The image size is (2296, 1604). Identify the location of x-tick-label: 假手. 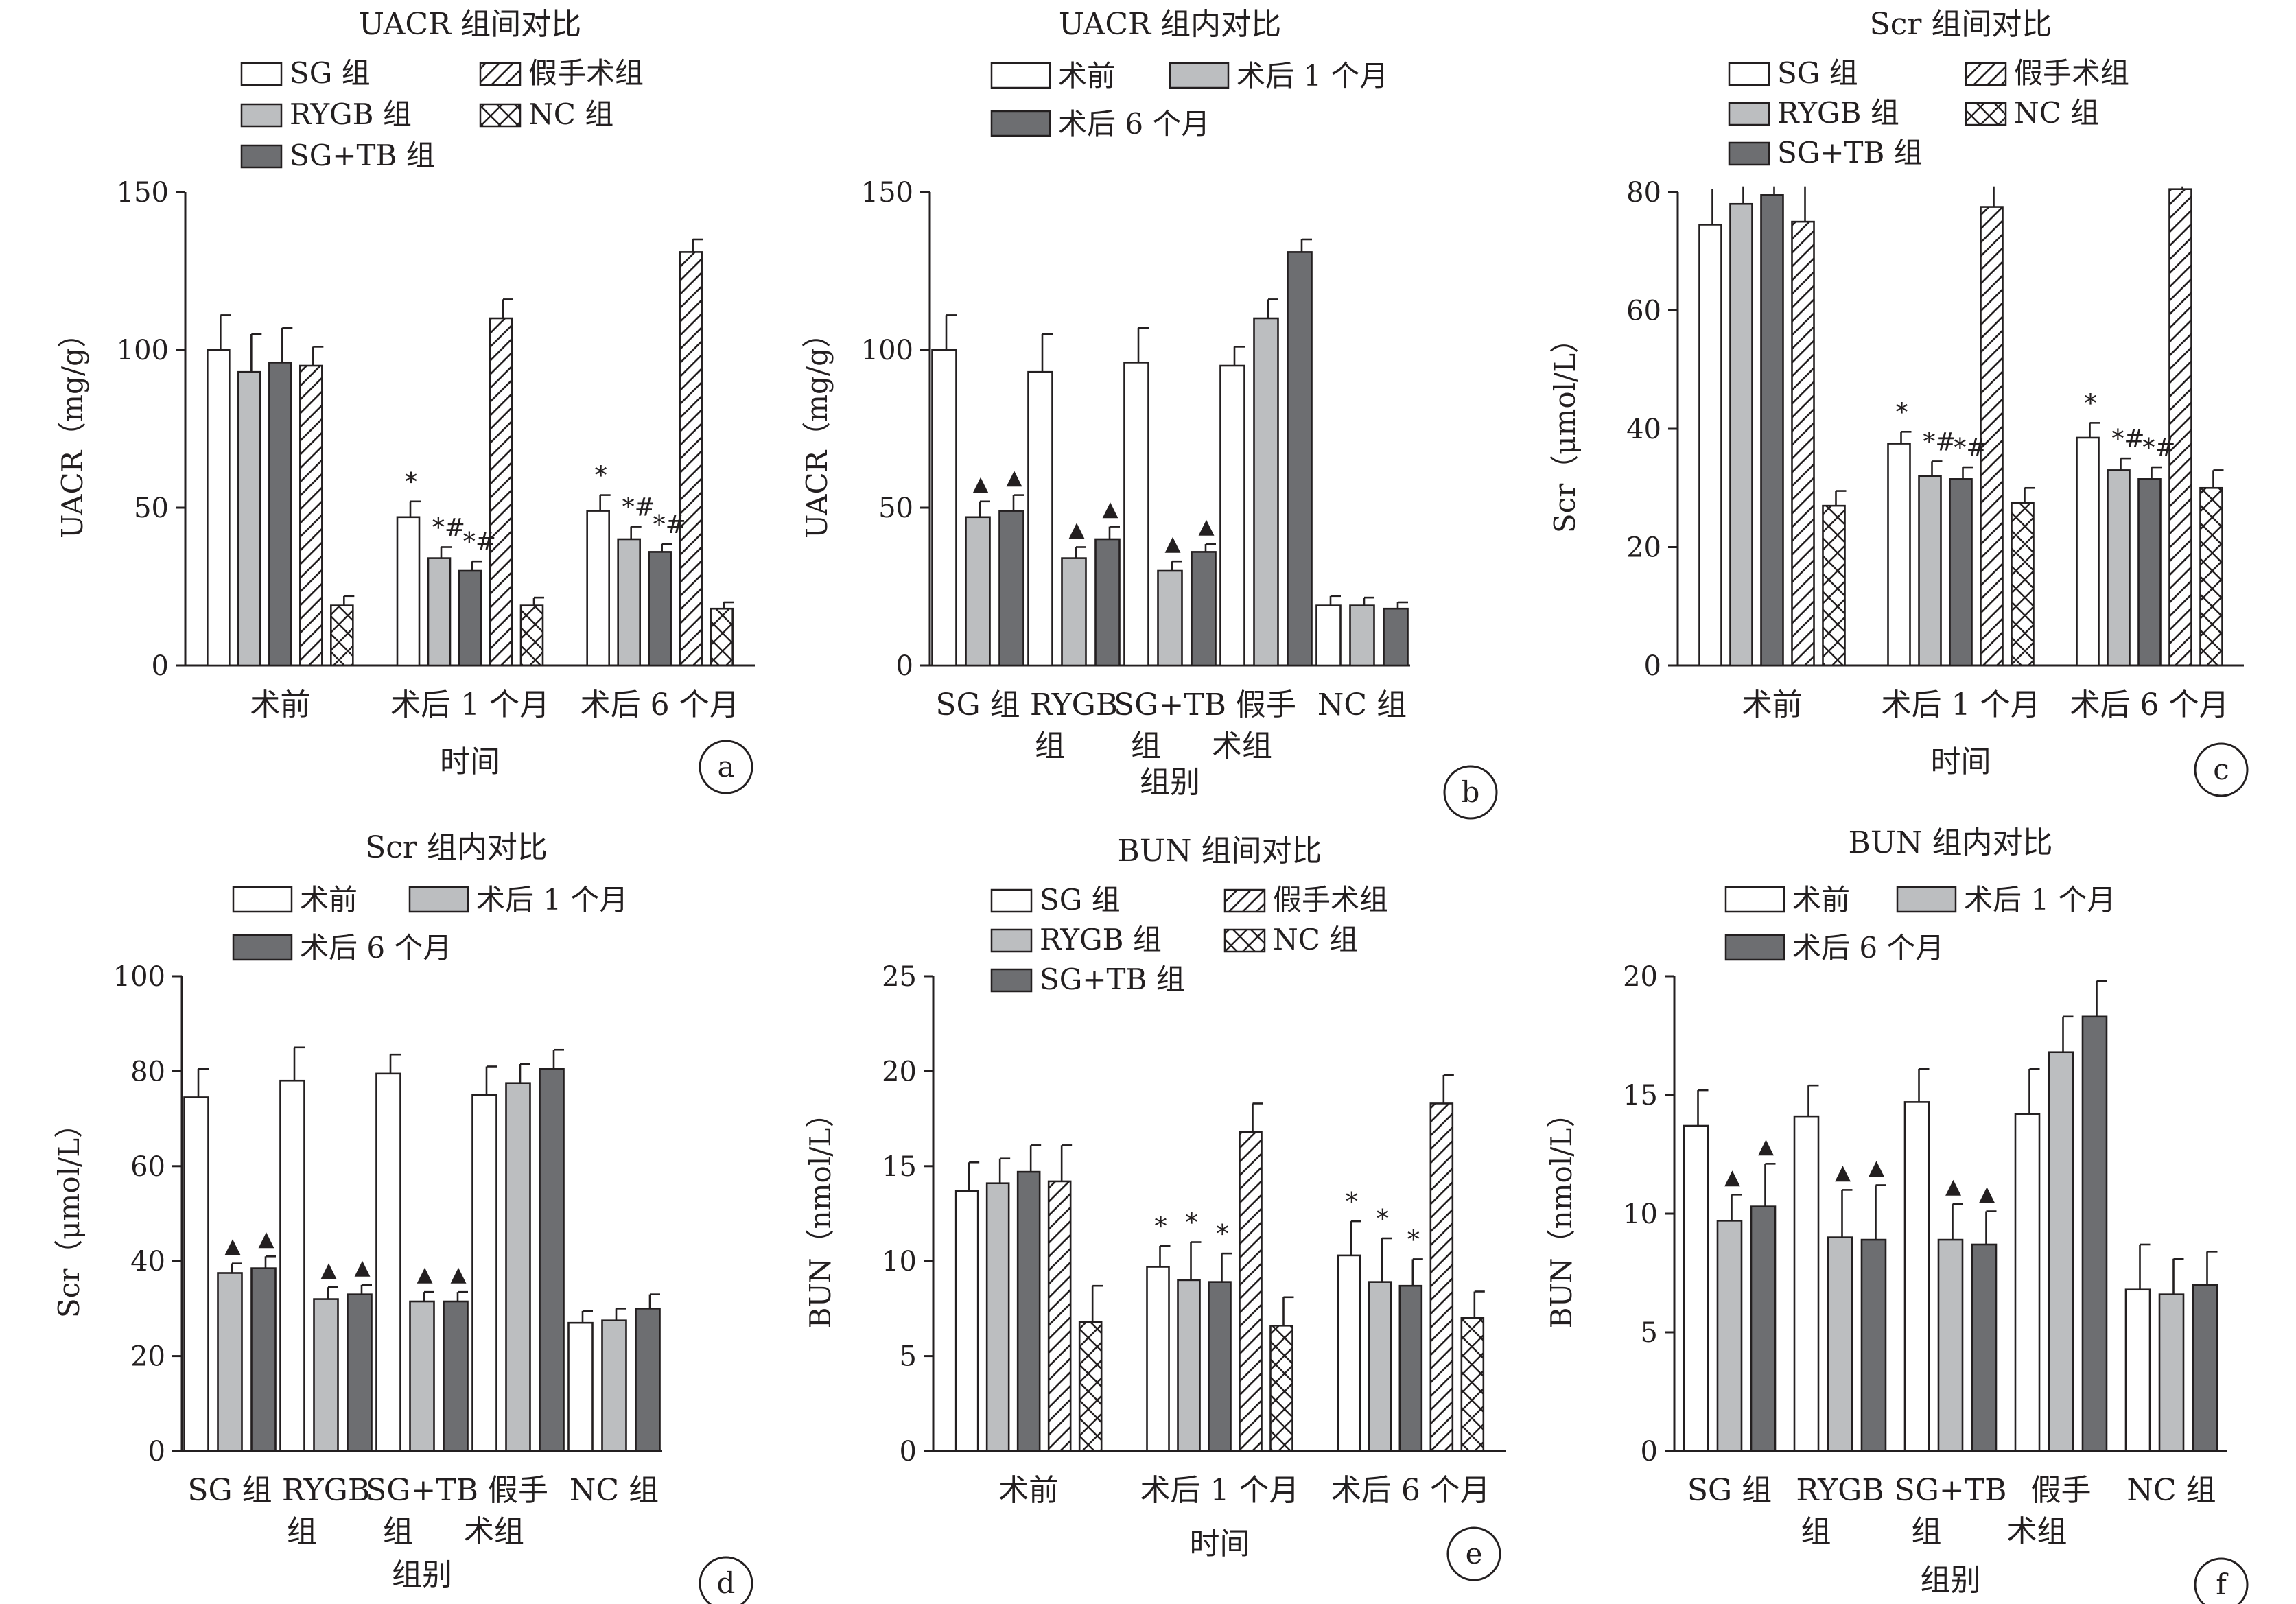
(1266, 704).